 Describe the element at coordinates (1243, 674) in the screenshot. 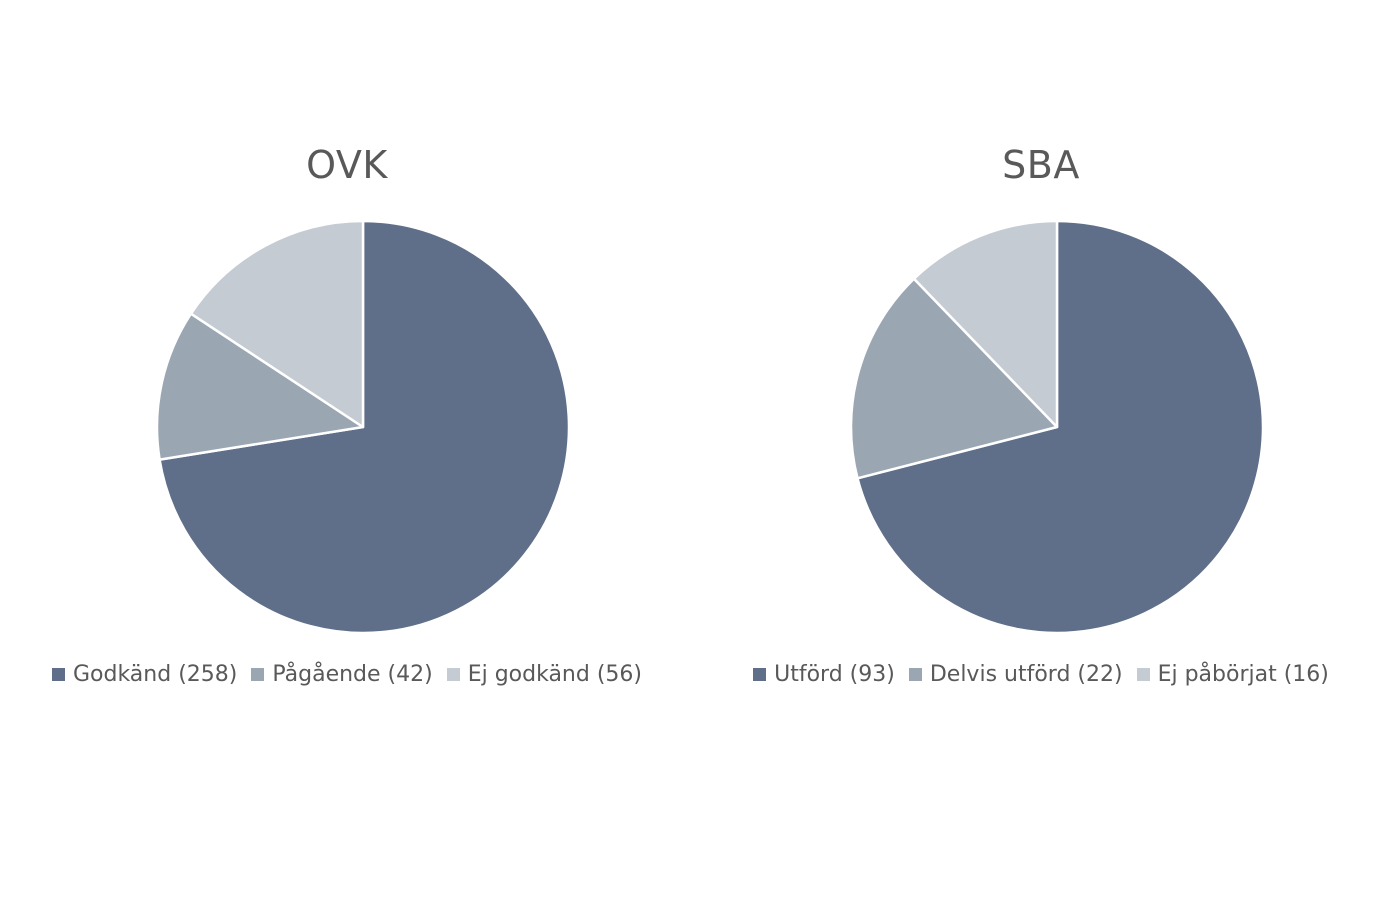

I see `legend-label: Ej påbörjat (16)` at that location.